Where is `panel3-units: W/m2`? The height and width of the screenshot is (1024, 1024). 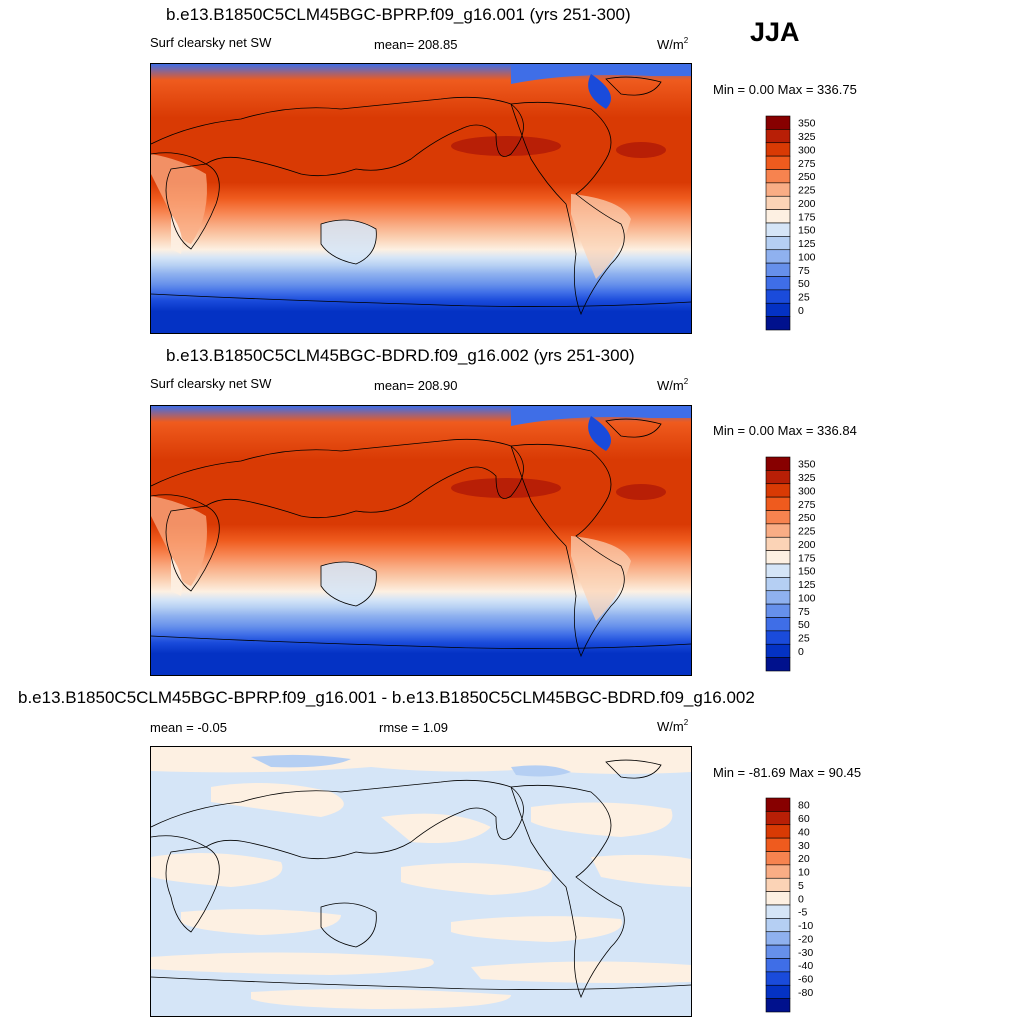 panel3-units: W/m2 is located at coordinates (673, 726).